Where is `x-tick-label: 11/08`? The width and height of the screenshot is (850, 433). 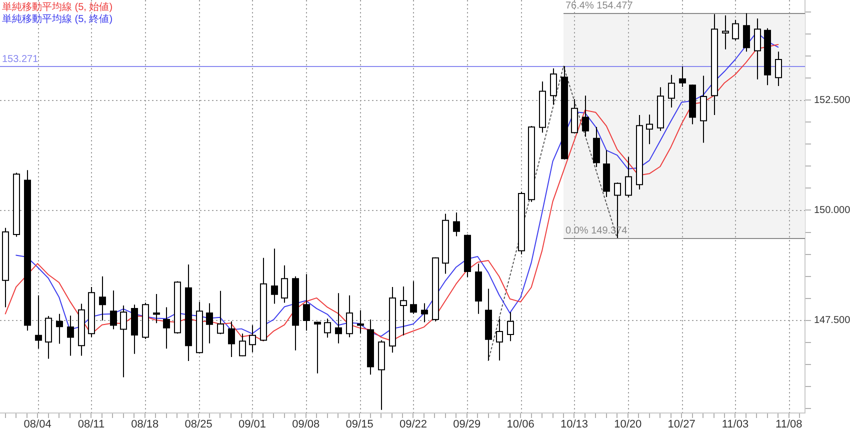
x-tick-label: 11/08 is located at coordinates (789, 424).